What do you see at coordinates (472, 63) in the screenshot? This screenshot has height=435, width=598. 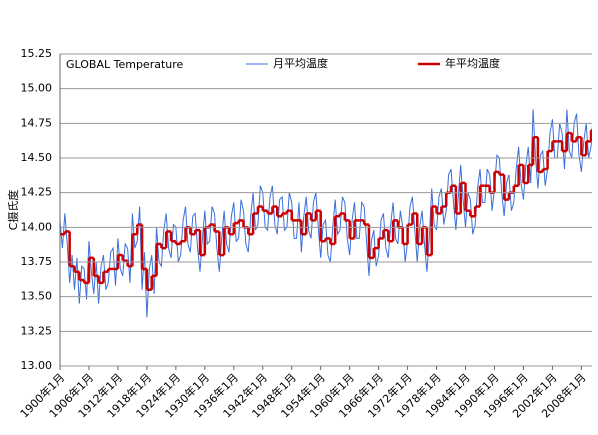 I see `legend-label: 年平均温度` at bounding box center [472, 63].